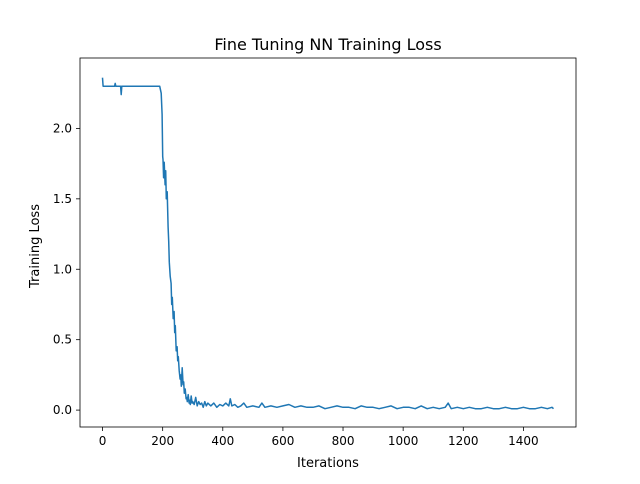  What do you see at coordinates (328, 463) in the screenshot?
I see `x-axis-label: Iterations` at bounding box center [328, 463].